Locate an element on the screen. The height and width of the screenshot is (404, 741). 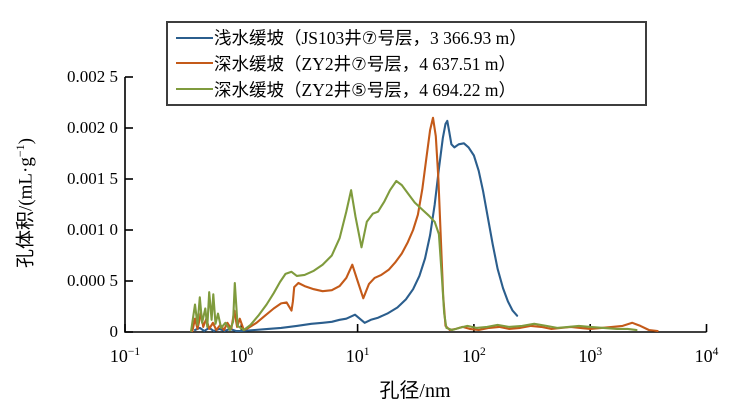
legend-item: 浅水缓坡（JS103井⑦号层，3 366.93 m） is located at coordinates (408, 37).